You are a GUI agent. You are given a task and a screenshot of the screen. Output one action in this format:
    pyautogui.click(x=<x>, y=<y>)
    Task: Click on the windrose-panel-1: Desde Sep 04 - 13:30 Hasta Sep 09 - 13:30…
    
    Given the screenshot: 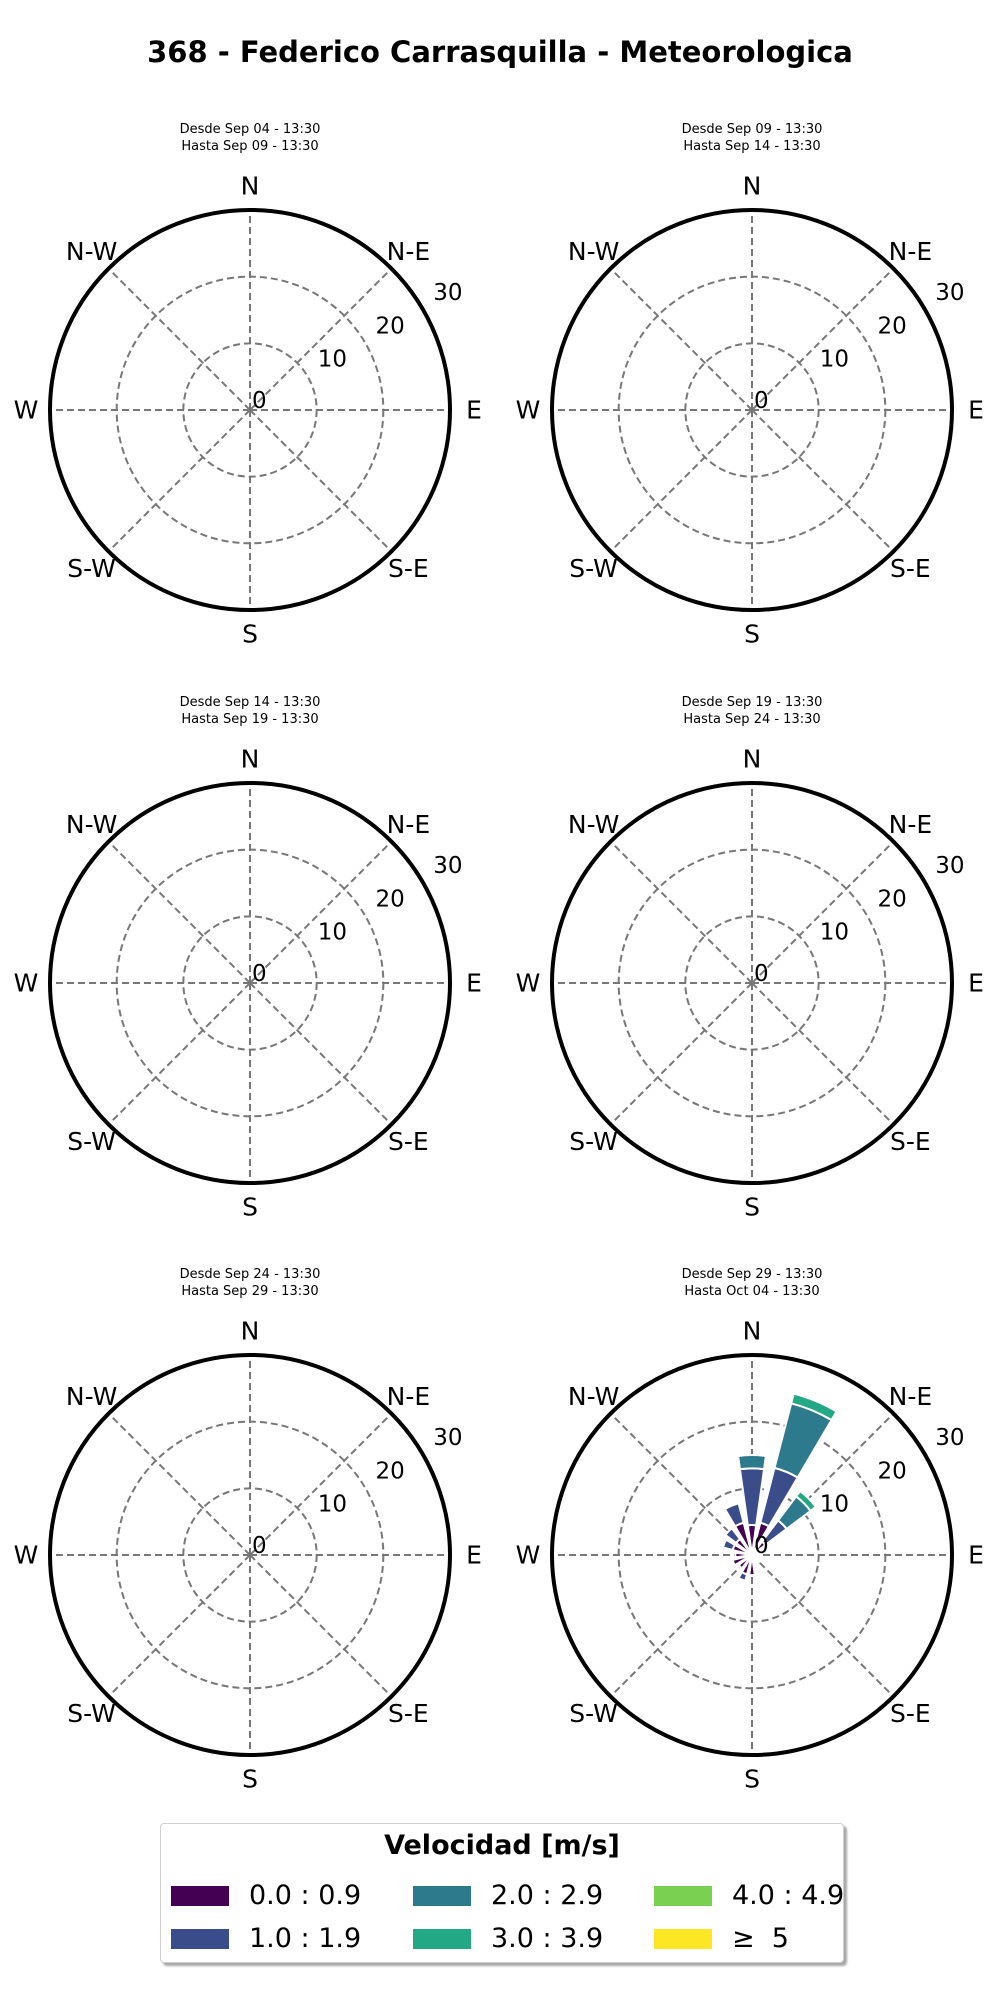 What is the action you would take?
    pyautogui.click(x=248, y=385)
    